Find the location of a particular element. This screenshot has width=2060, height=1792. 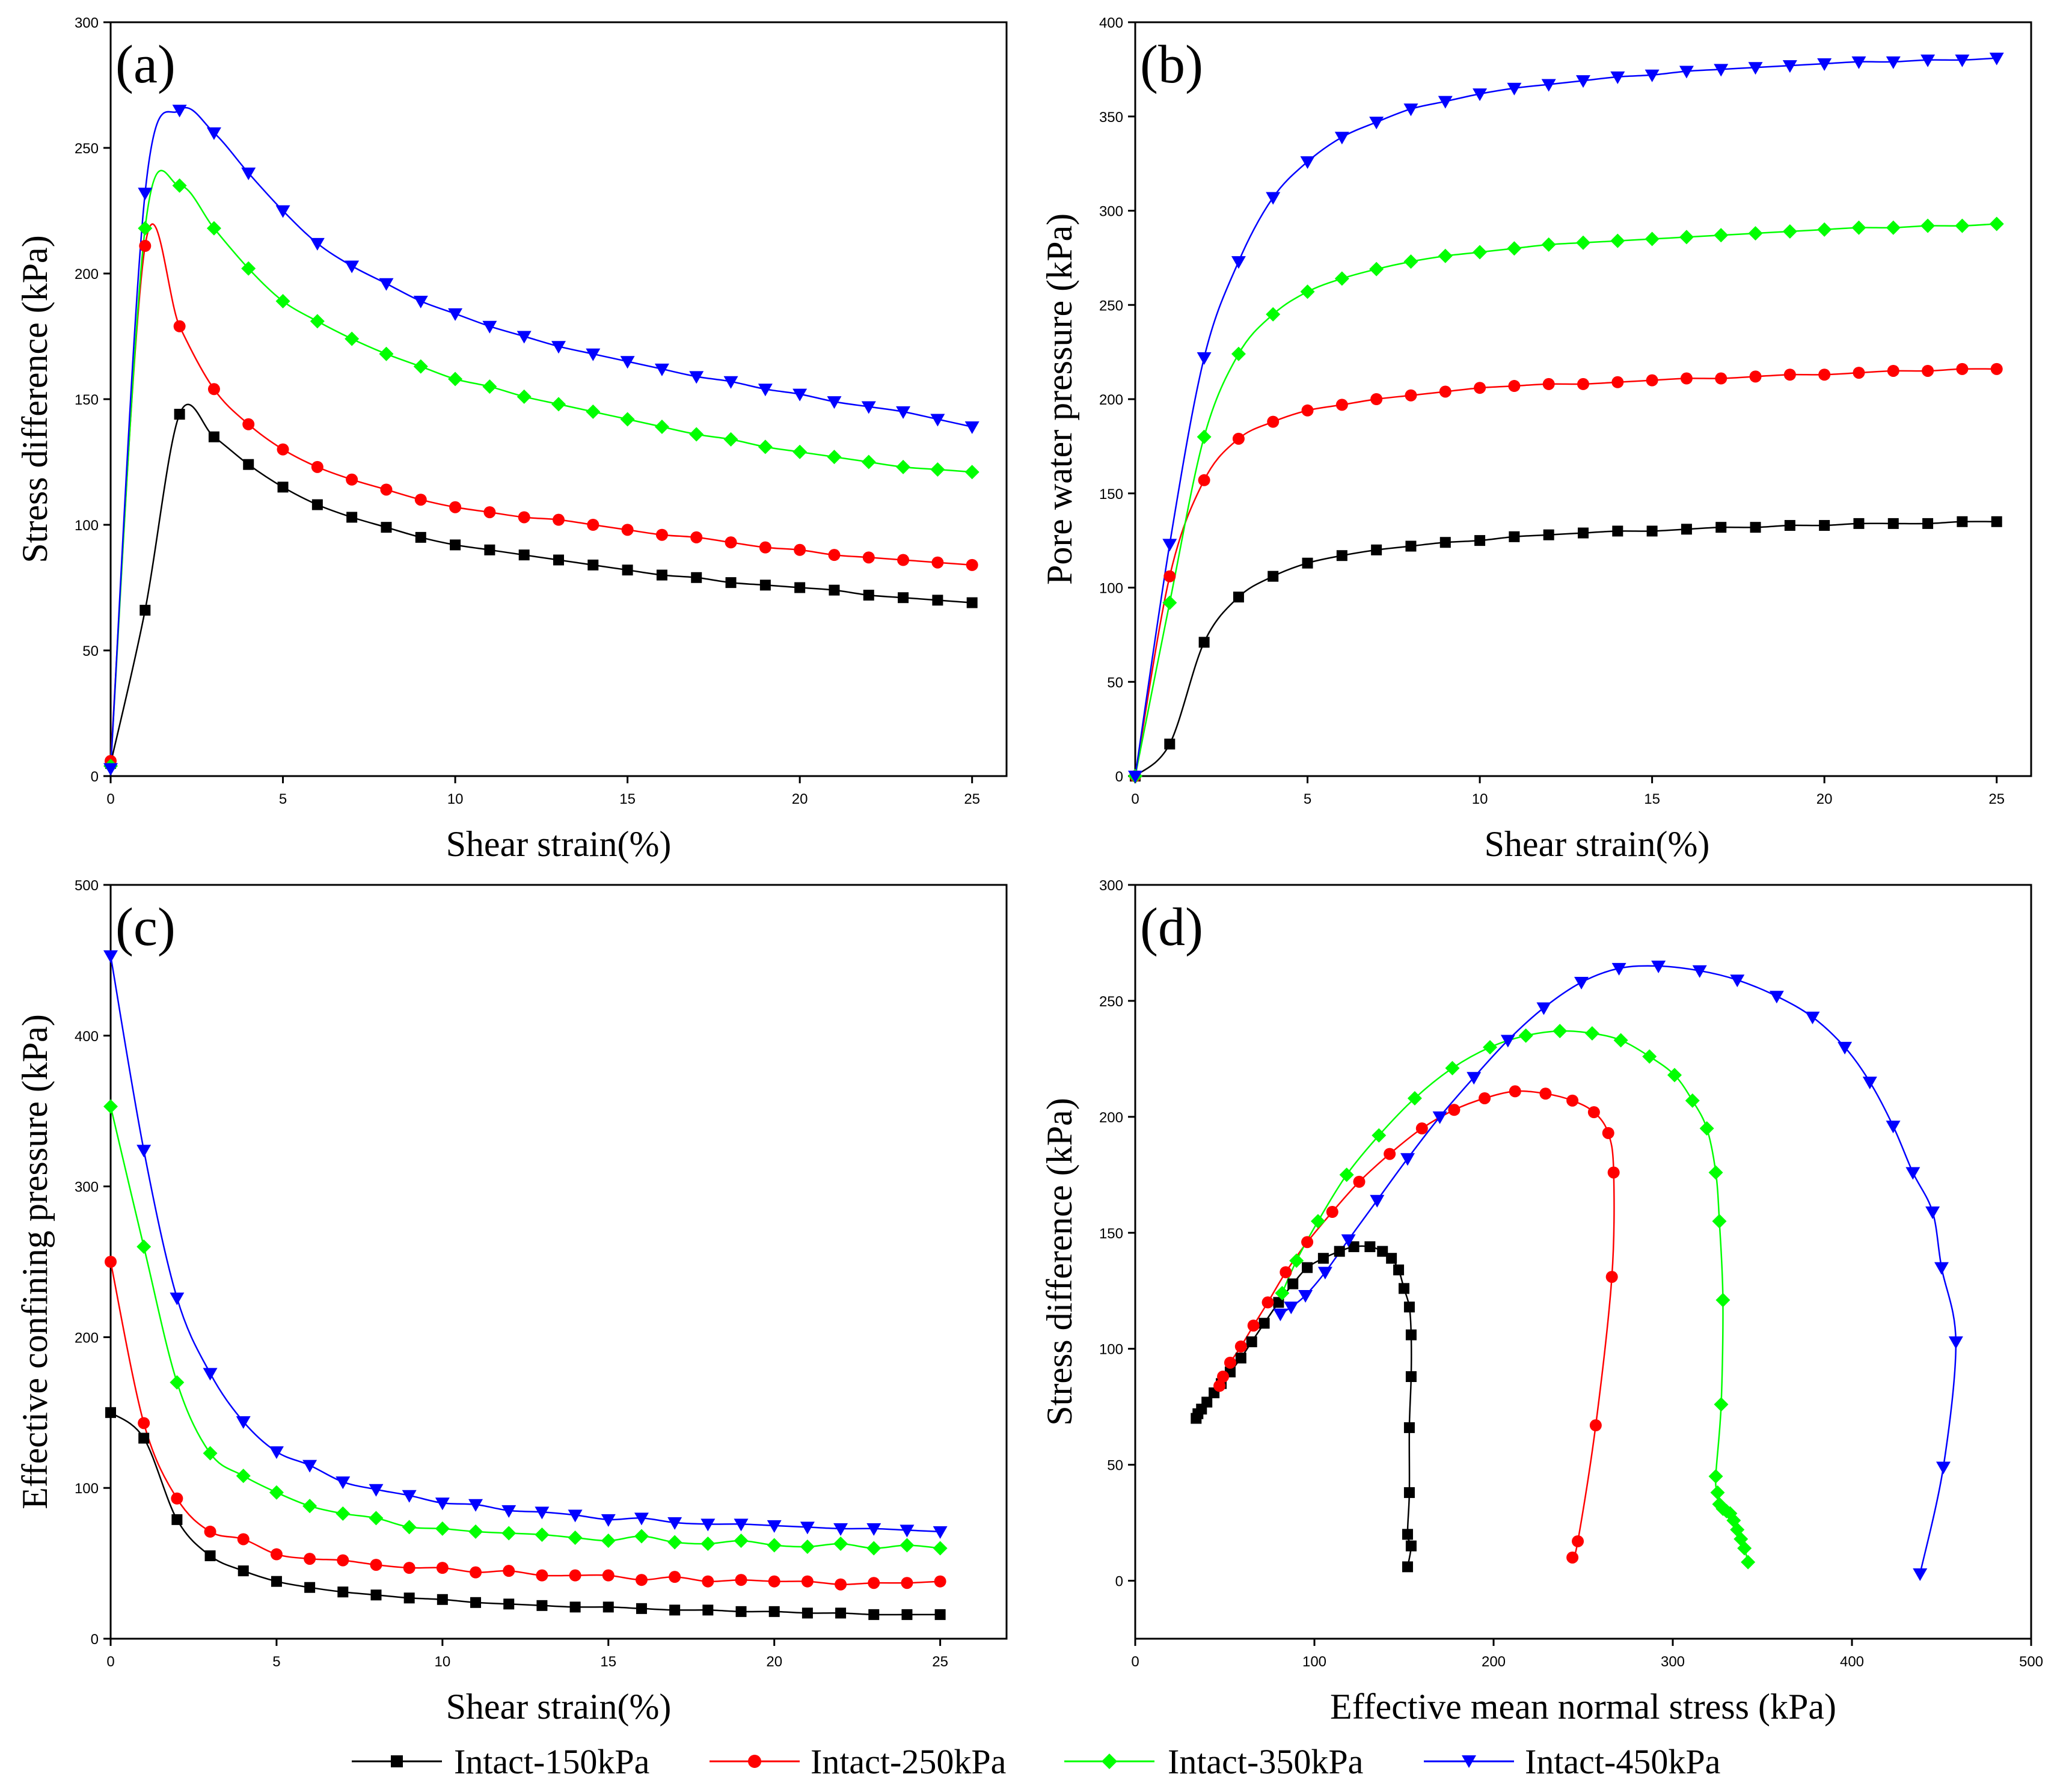

y-tick-label-b: 200 is located at coordinates (1111, 400).